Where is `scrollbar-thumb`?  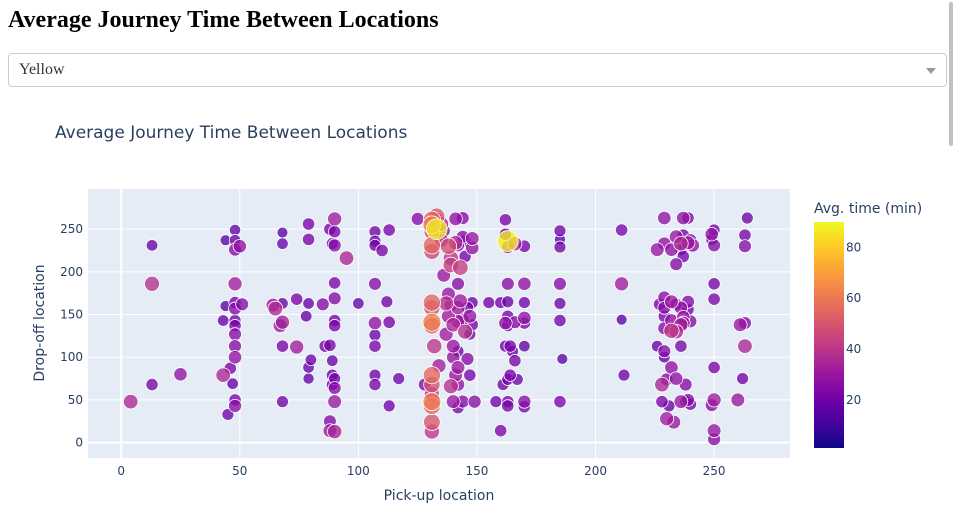
scrollbar-thumb is located at coordinates (951, 74).